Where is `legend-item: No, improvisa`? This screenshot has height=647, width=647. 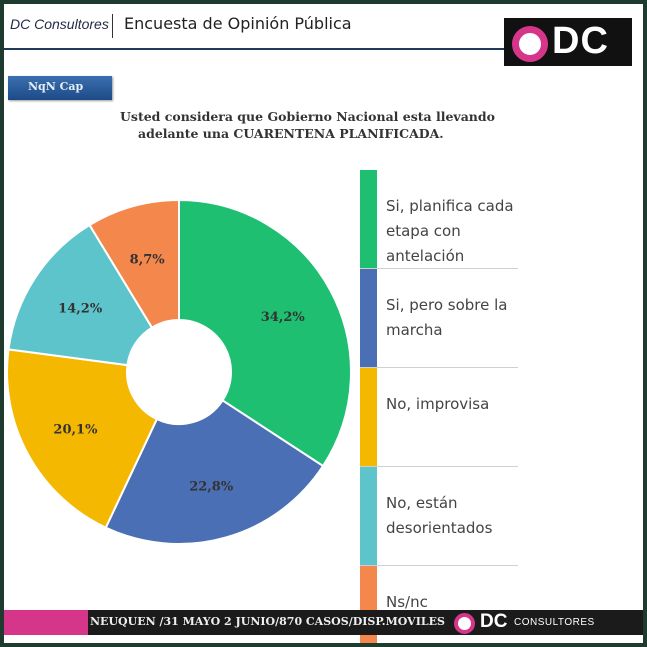
legend-item: No, improvisa is located at coordinates (439, 416).